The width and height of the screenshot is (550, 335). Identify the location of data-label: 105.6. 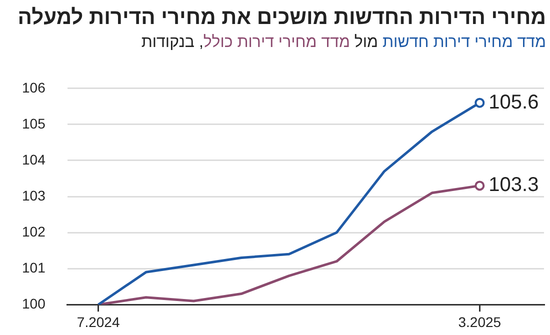
(513, 102).